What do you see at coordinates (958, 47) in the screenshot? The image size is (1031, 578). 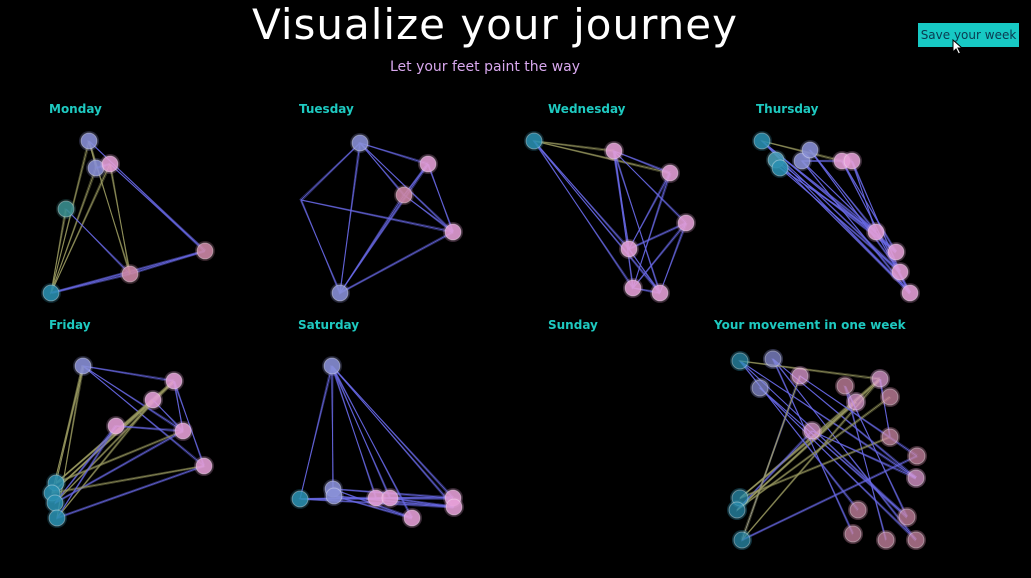 I see `mouse-cursor-icon` at bounding box center [958, 47].